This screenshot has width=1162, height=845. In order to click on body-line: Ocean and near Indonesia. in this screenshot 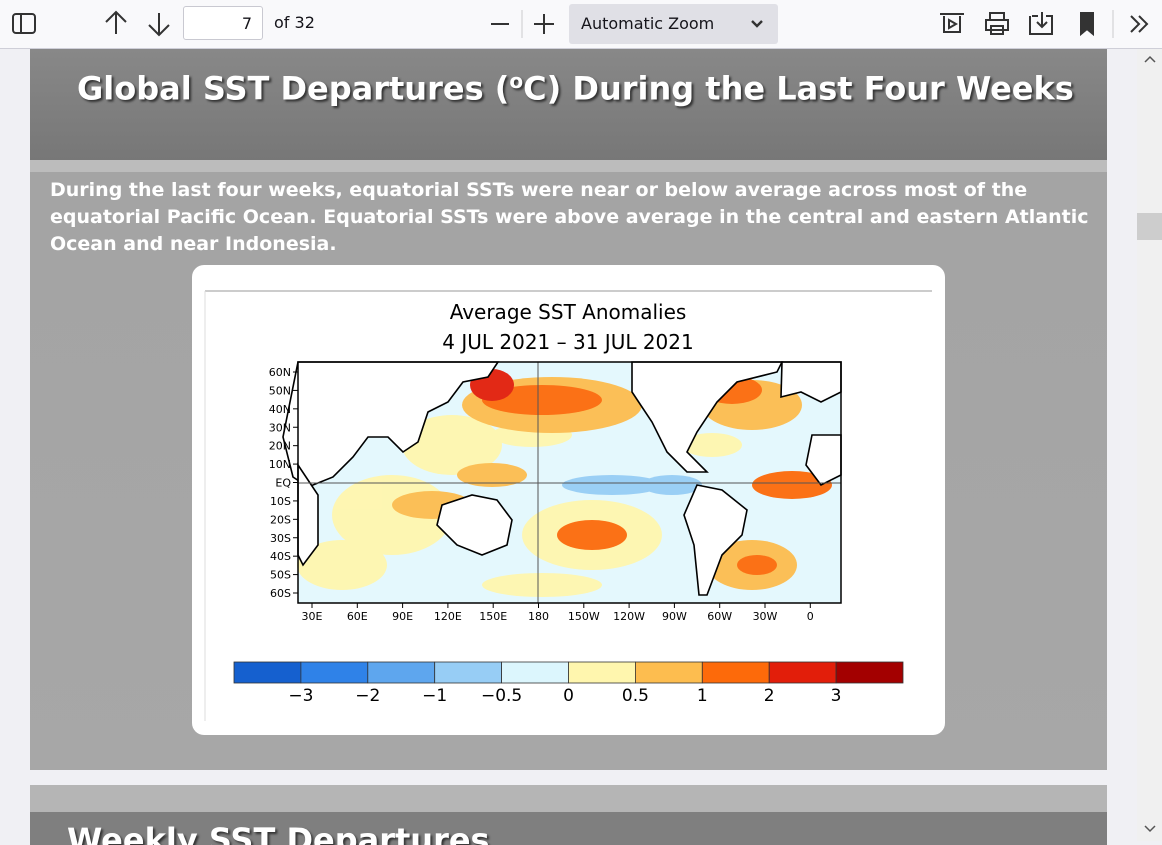, I will do `click(193, 244)`.